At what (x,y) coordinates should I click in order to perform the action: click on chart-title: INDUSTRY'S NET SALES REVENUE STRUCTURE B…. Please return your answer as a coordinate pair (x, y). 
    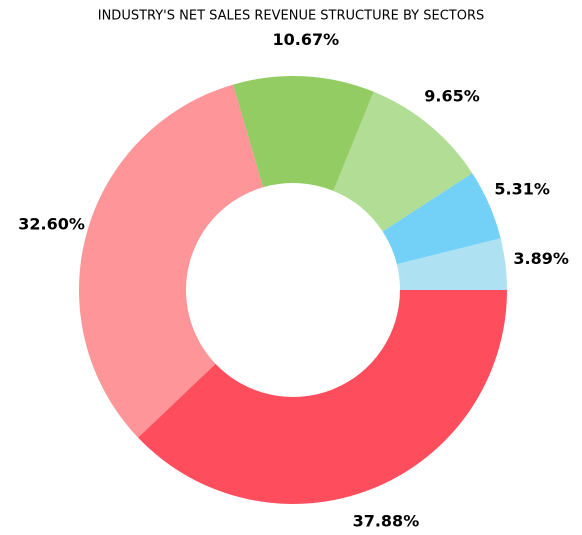
    Looking at the image, I should click on (291, 16).